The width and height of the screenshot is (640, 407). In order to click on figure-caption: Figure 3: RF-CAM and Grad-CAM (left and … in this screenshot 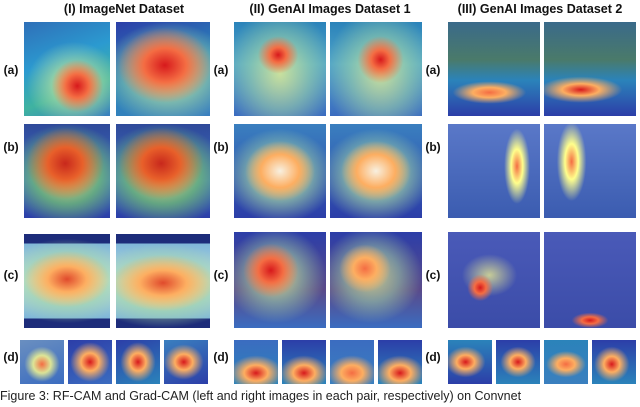, I will do `click(261, 396)`.